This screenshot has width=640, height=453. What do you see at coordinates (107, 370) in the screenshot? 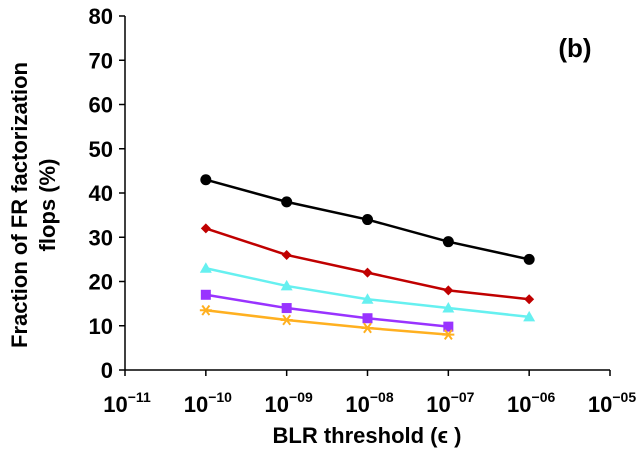
I see `y-tick-label: 0` at bounding box center [107, 370].